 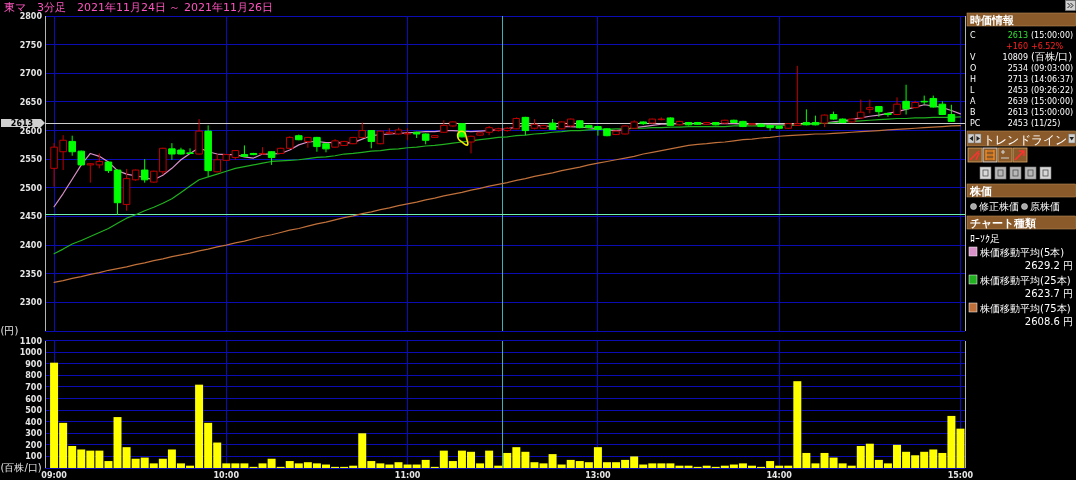 What do you see at coordinates (999, 206) in the screenshot?
I see `text: 修正株価` at bounding box center [999, 206].